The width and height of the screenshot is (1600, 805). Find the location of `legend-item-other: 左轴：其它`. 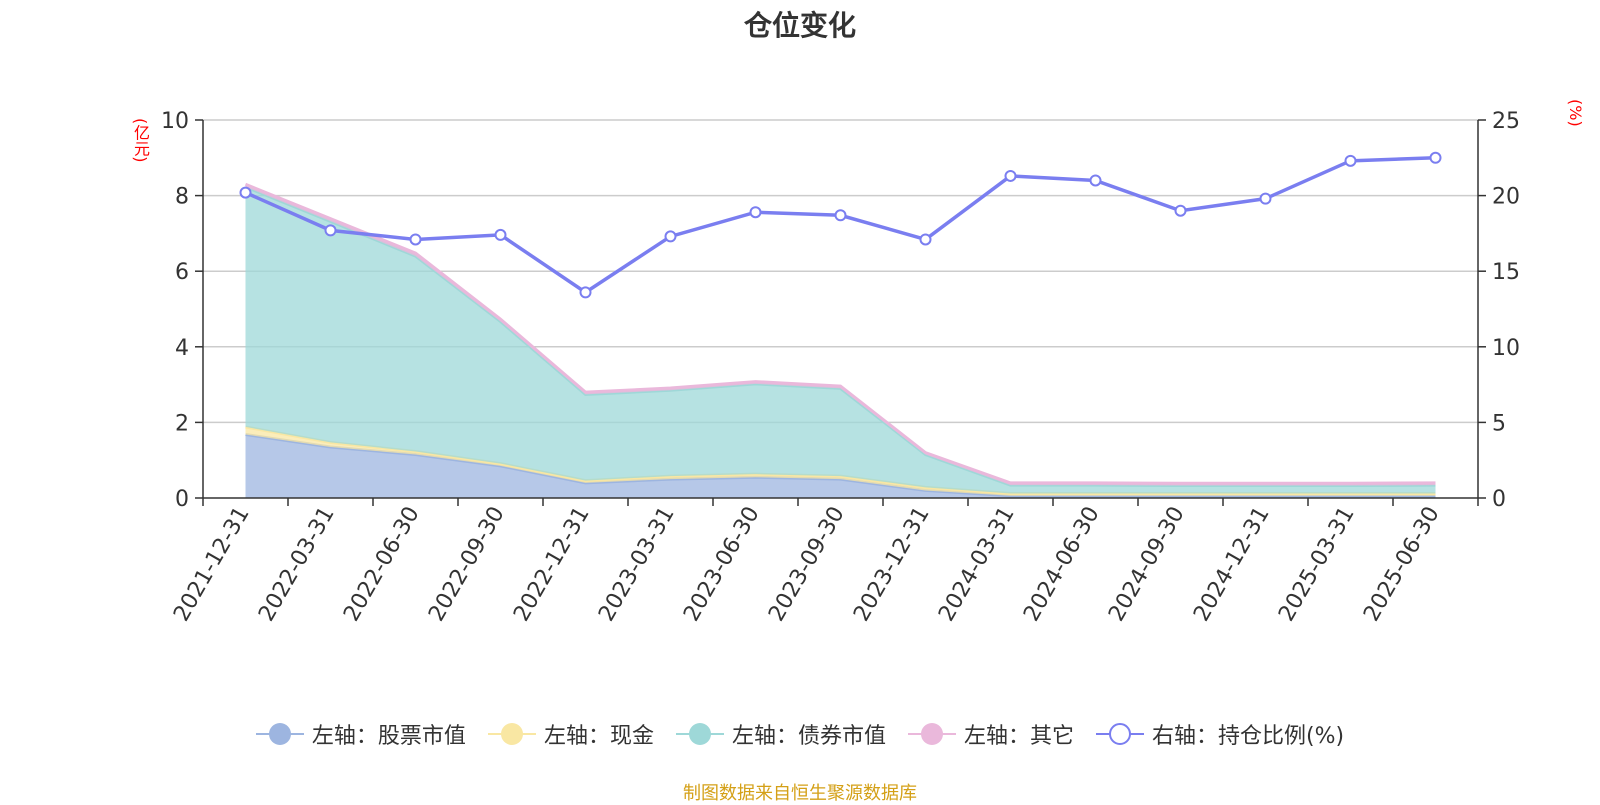

legend-item-other: 左轴：其它 is located at coordinates (990, 734).